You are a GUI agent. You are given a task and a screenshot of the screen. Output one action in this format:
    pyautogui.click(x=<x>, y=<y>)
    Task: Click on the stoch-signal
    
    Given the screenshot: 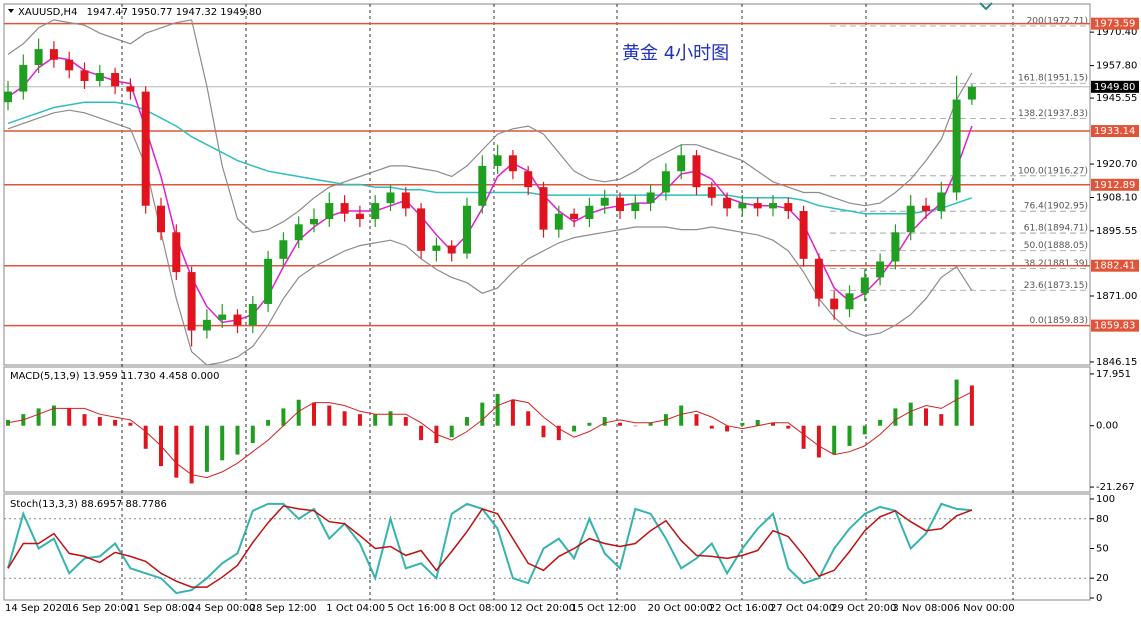 What is the action you would take?
    pyautogui.click(x=490, y=546)
    